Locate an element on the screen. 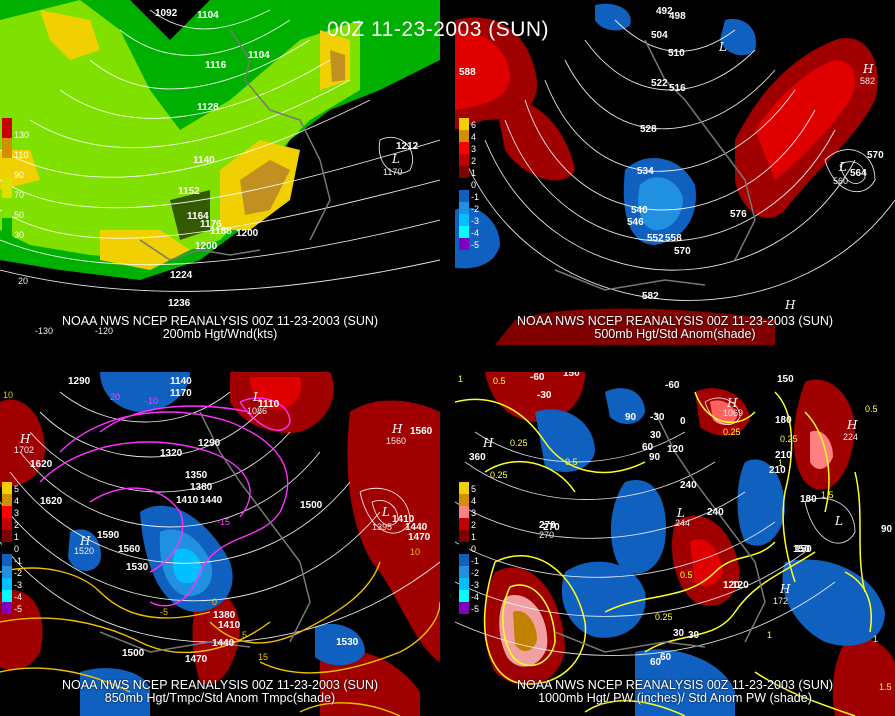 Image resolution: width=895 pixels, height=716 pixels. height-label: 1140 is located at coordinates (204, 160).